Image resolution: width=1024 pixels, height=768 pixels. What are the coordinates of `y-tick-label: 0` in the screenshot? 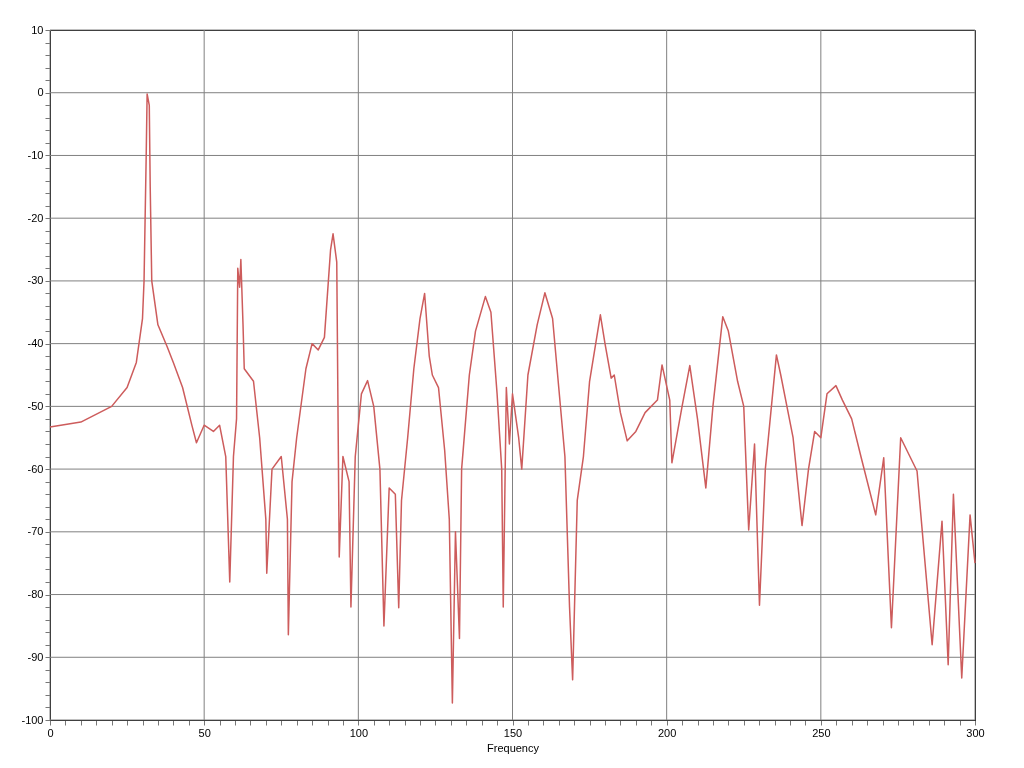 It's located at (40, 92).